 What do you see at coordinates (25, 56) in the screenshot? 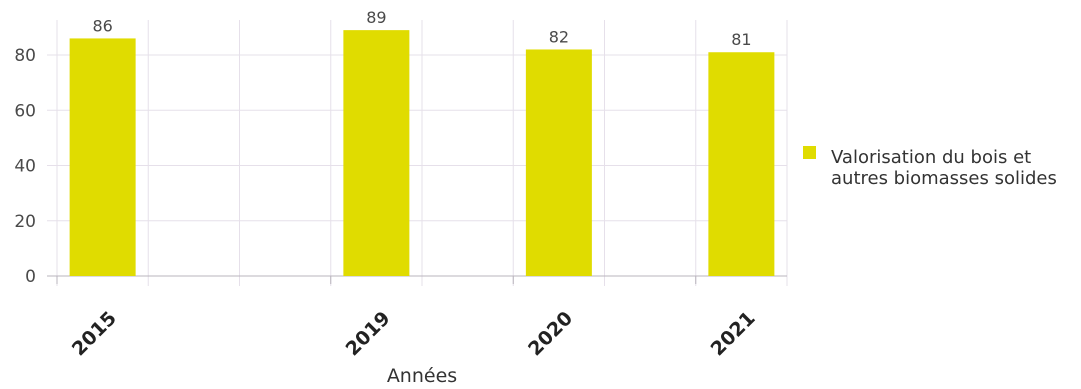
I see `y-tick-label: 80` at bounding box center [25, 56].